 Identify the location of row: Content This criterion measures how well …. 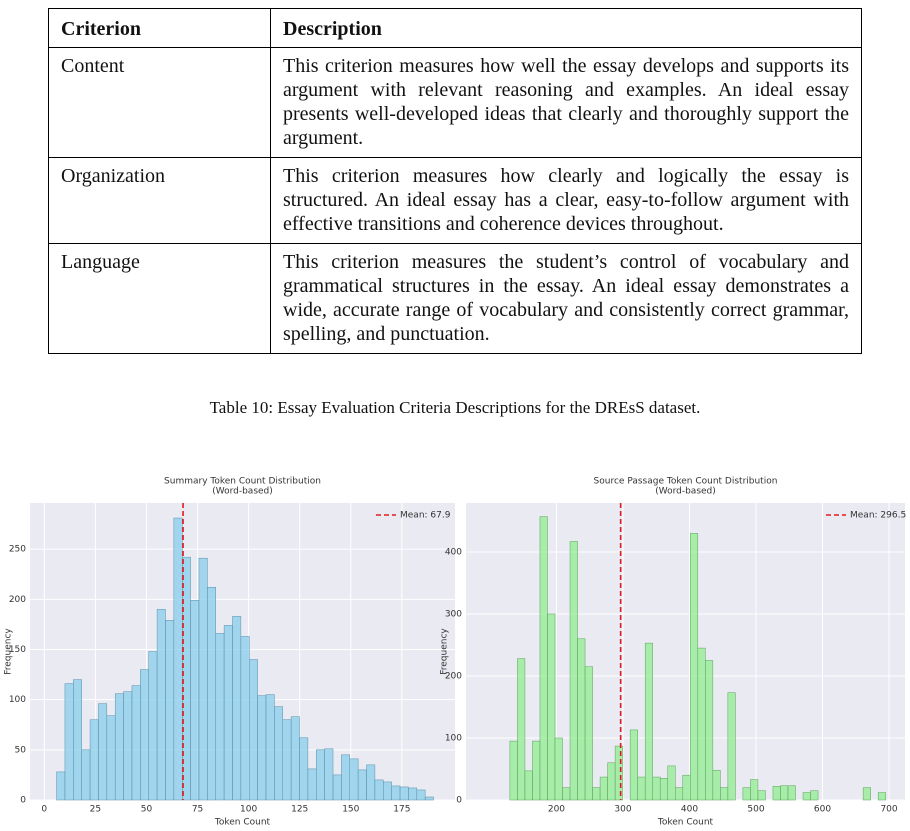
(455, 102).